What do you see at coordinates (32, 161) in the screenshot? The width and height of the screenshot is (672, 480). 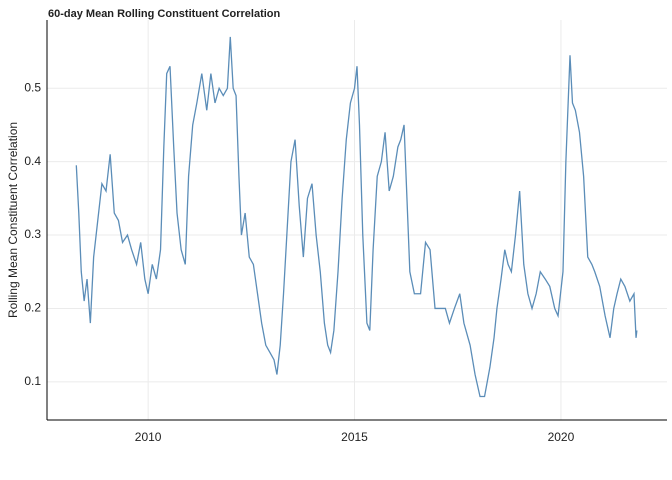 I see `y-tick-label: 0.4` at bounding box center [32, 161].